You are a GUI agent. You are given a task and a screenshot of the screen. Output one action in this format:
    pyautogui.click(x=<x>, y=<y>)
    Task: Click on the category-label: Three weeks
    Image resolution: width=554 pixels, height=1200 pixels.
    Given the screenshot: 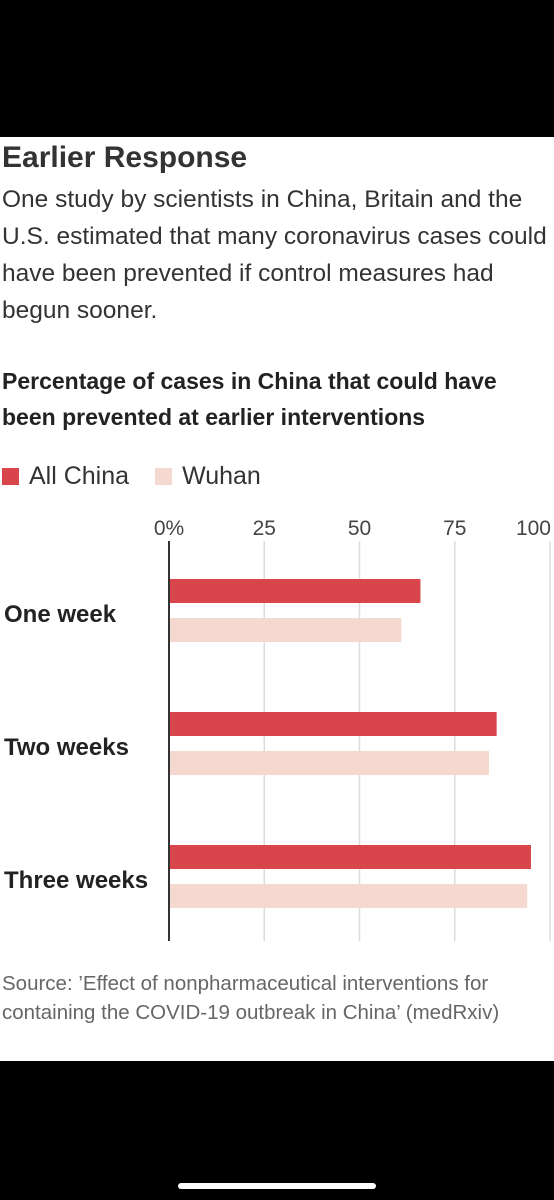 What is the action you would take?
    pyautogui.click(x=76, y=880)
    